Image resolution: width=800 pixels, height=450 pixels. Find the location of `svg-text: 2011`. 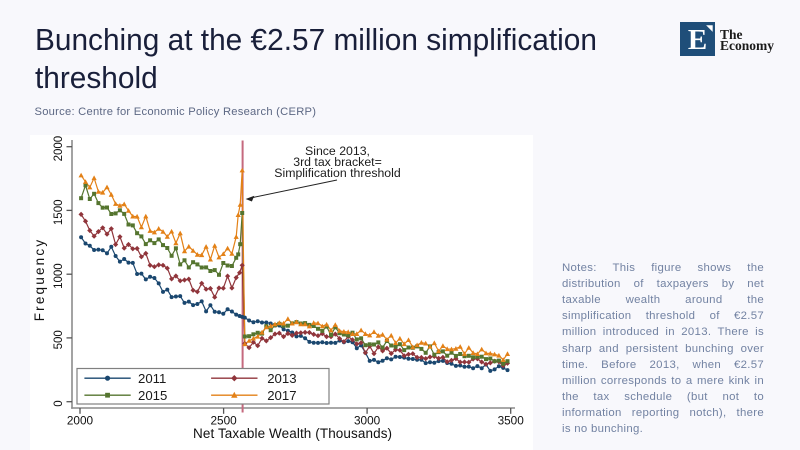

svg-text: 2011 is located at coordinates (152, 378).